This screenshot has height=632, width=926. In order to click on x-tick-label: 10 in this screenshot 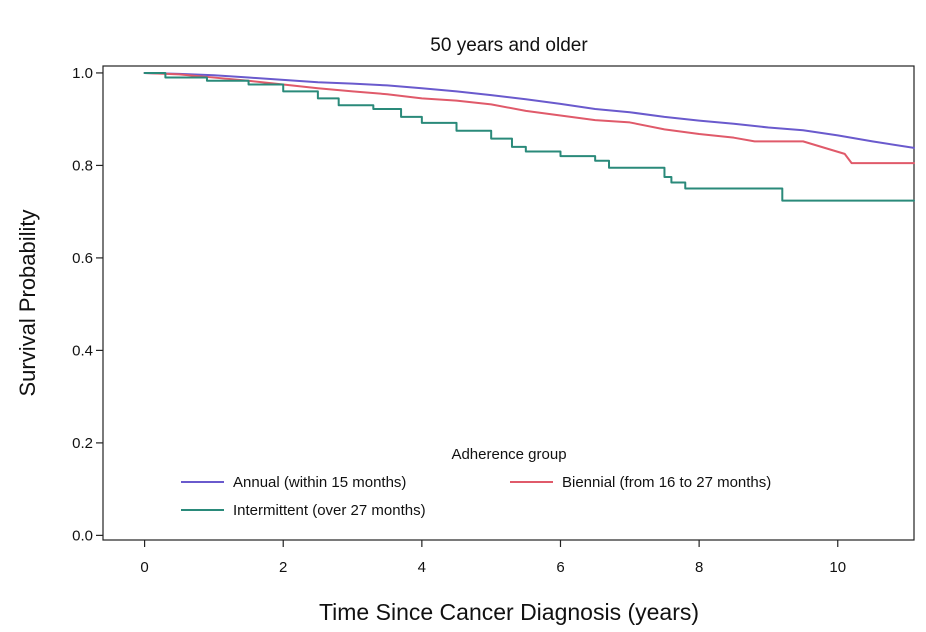, I will do `click(837, 567)`.